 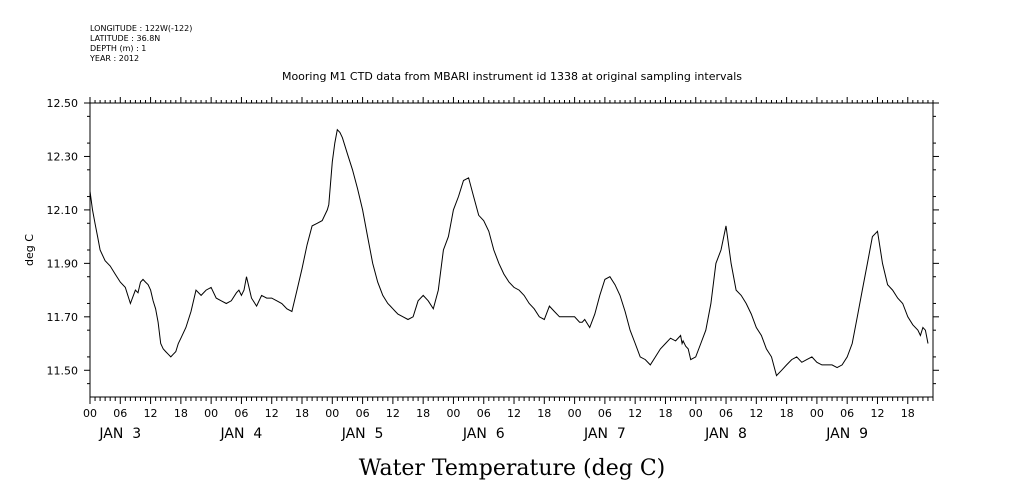 I want to click on x-day-label: JAN 8, so click(x=725, y=434).